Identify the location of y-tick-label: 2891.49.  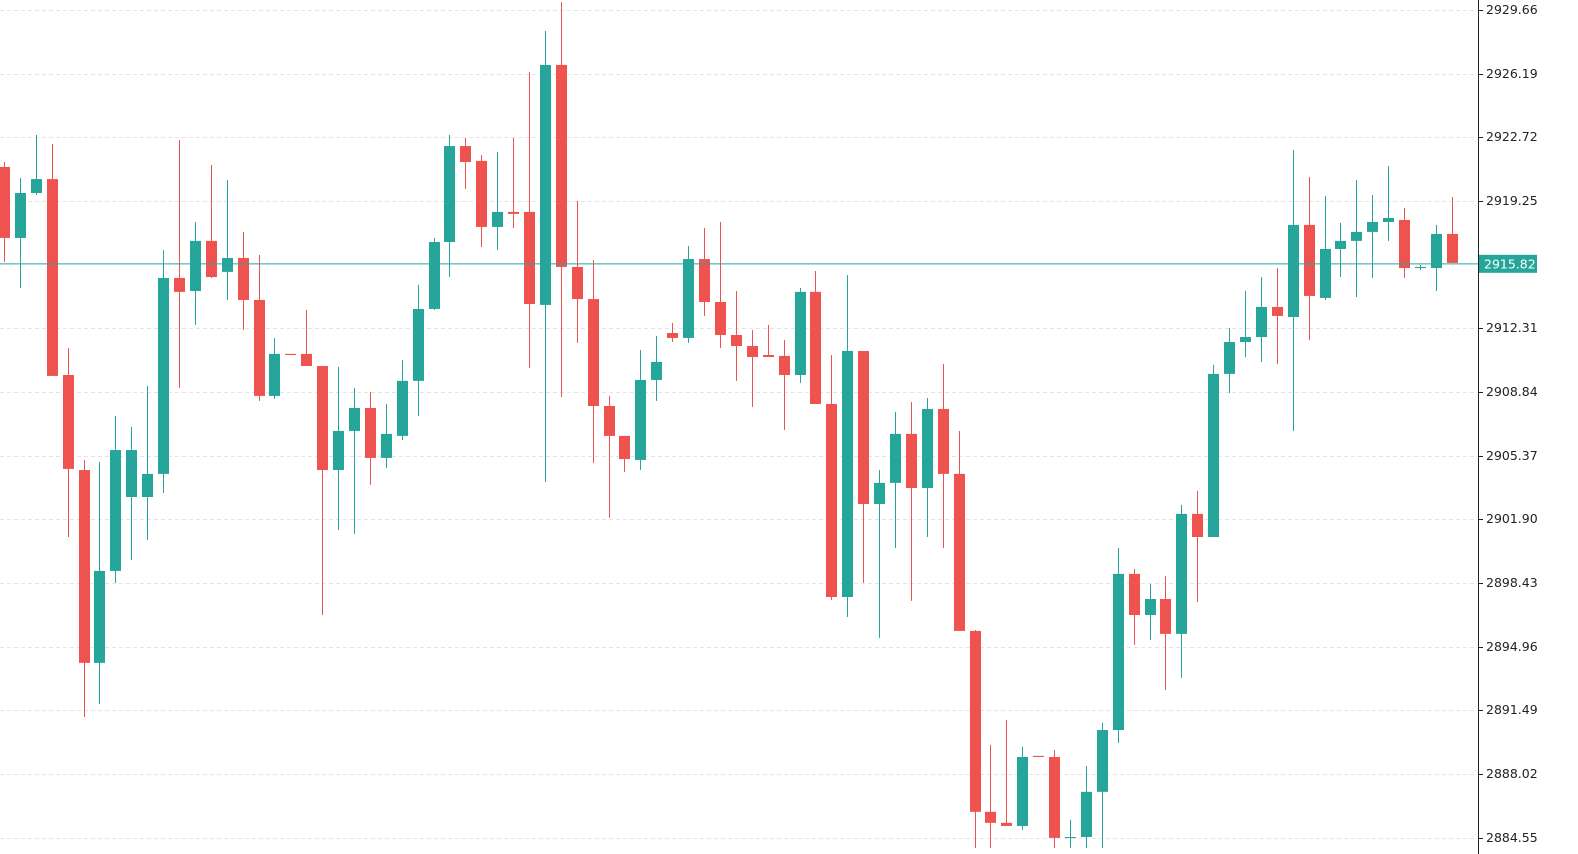
(1512, 709).